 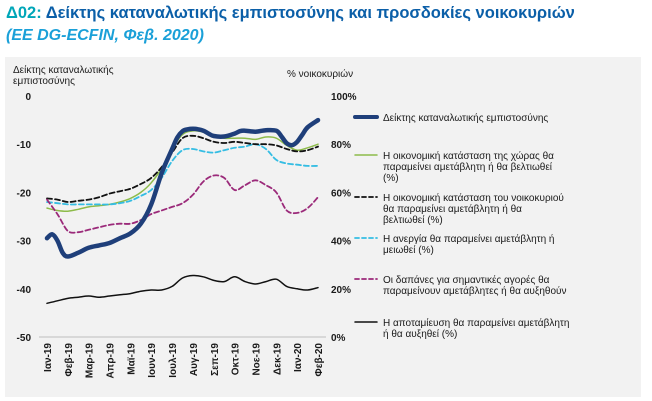 I want to click on legend-label-3-line: μειωθεί (%), so click(x=408, y=250).